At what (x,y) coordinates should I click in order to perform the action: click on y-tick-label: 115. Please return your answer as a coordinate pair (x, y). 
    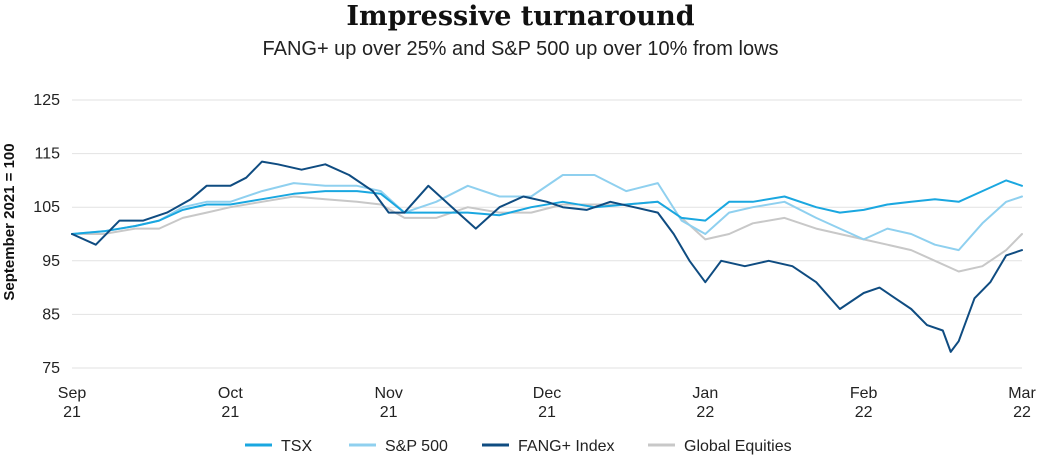
    Looking at the image, I should click on (47, 154).